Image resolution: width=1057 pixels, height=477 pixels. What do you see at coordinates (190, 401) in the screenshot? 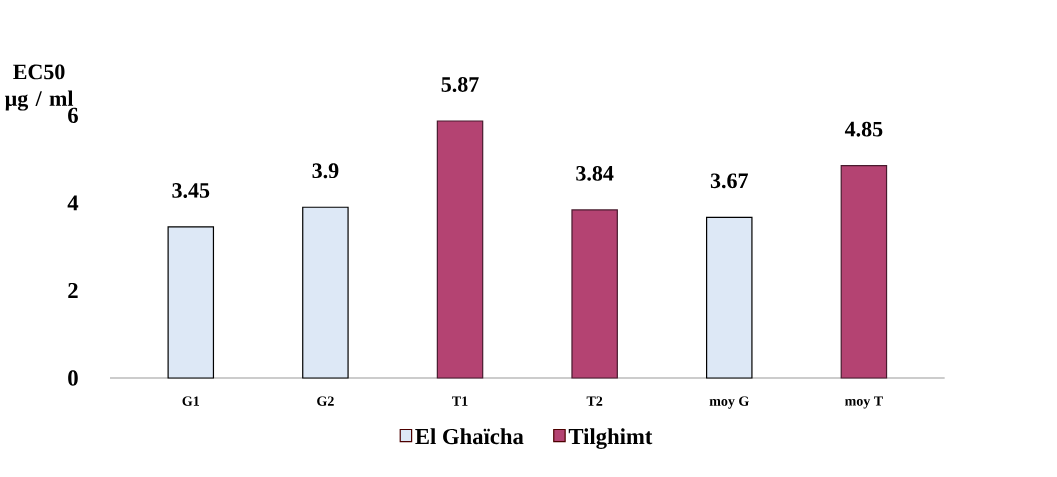
I see `x-tick-label: G1` at bounding box center [190, 401].